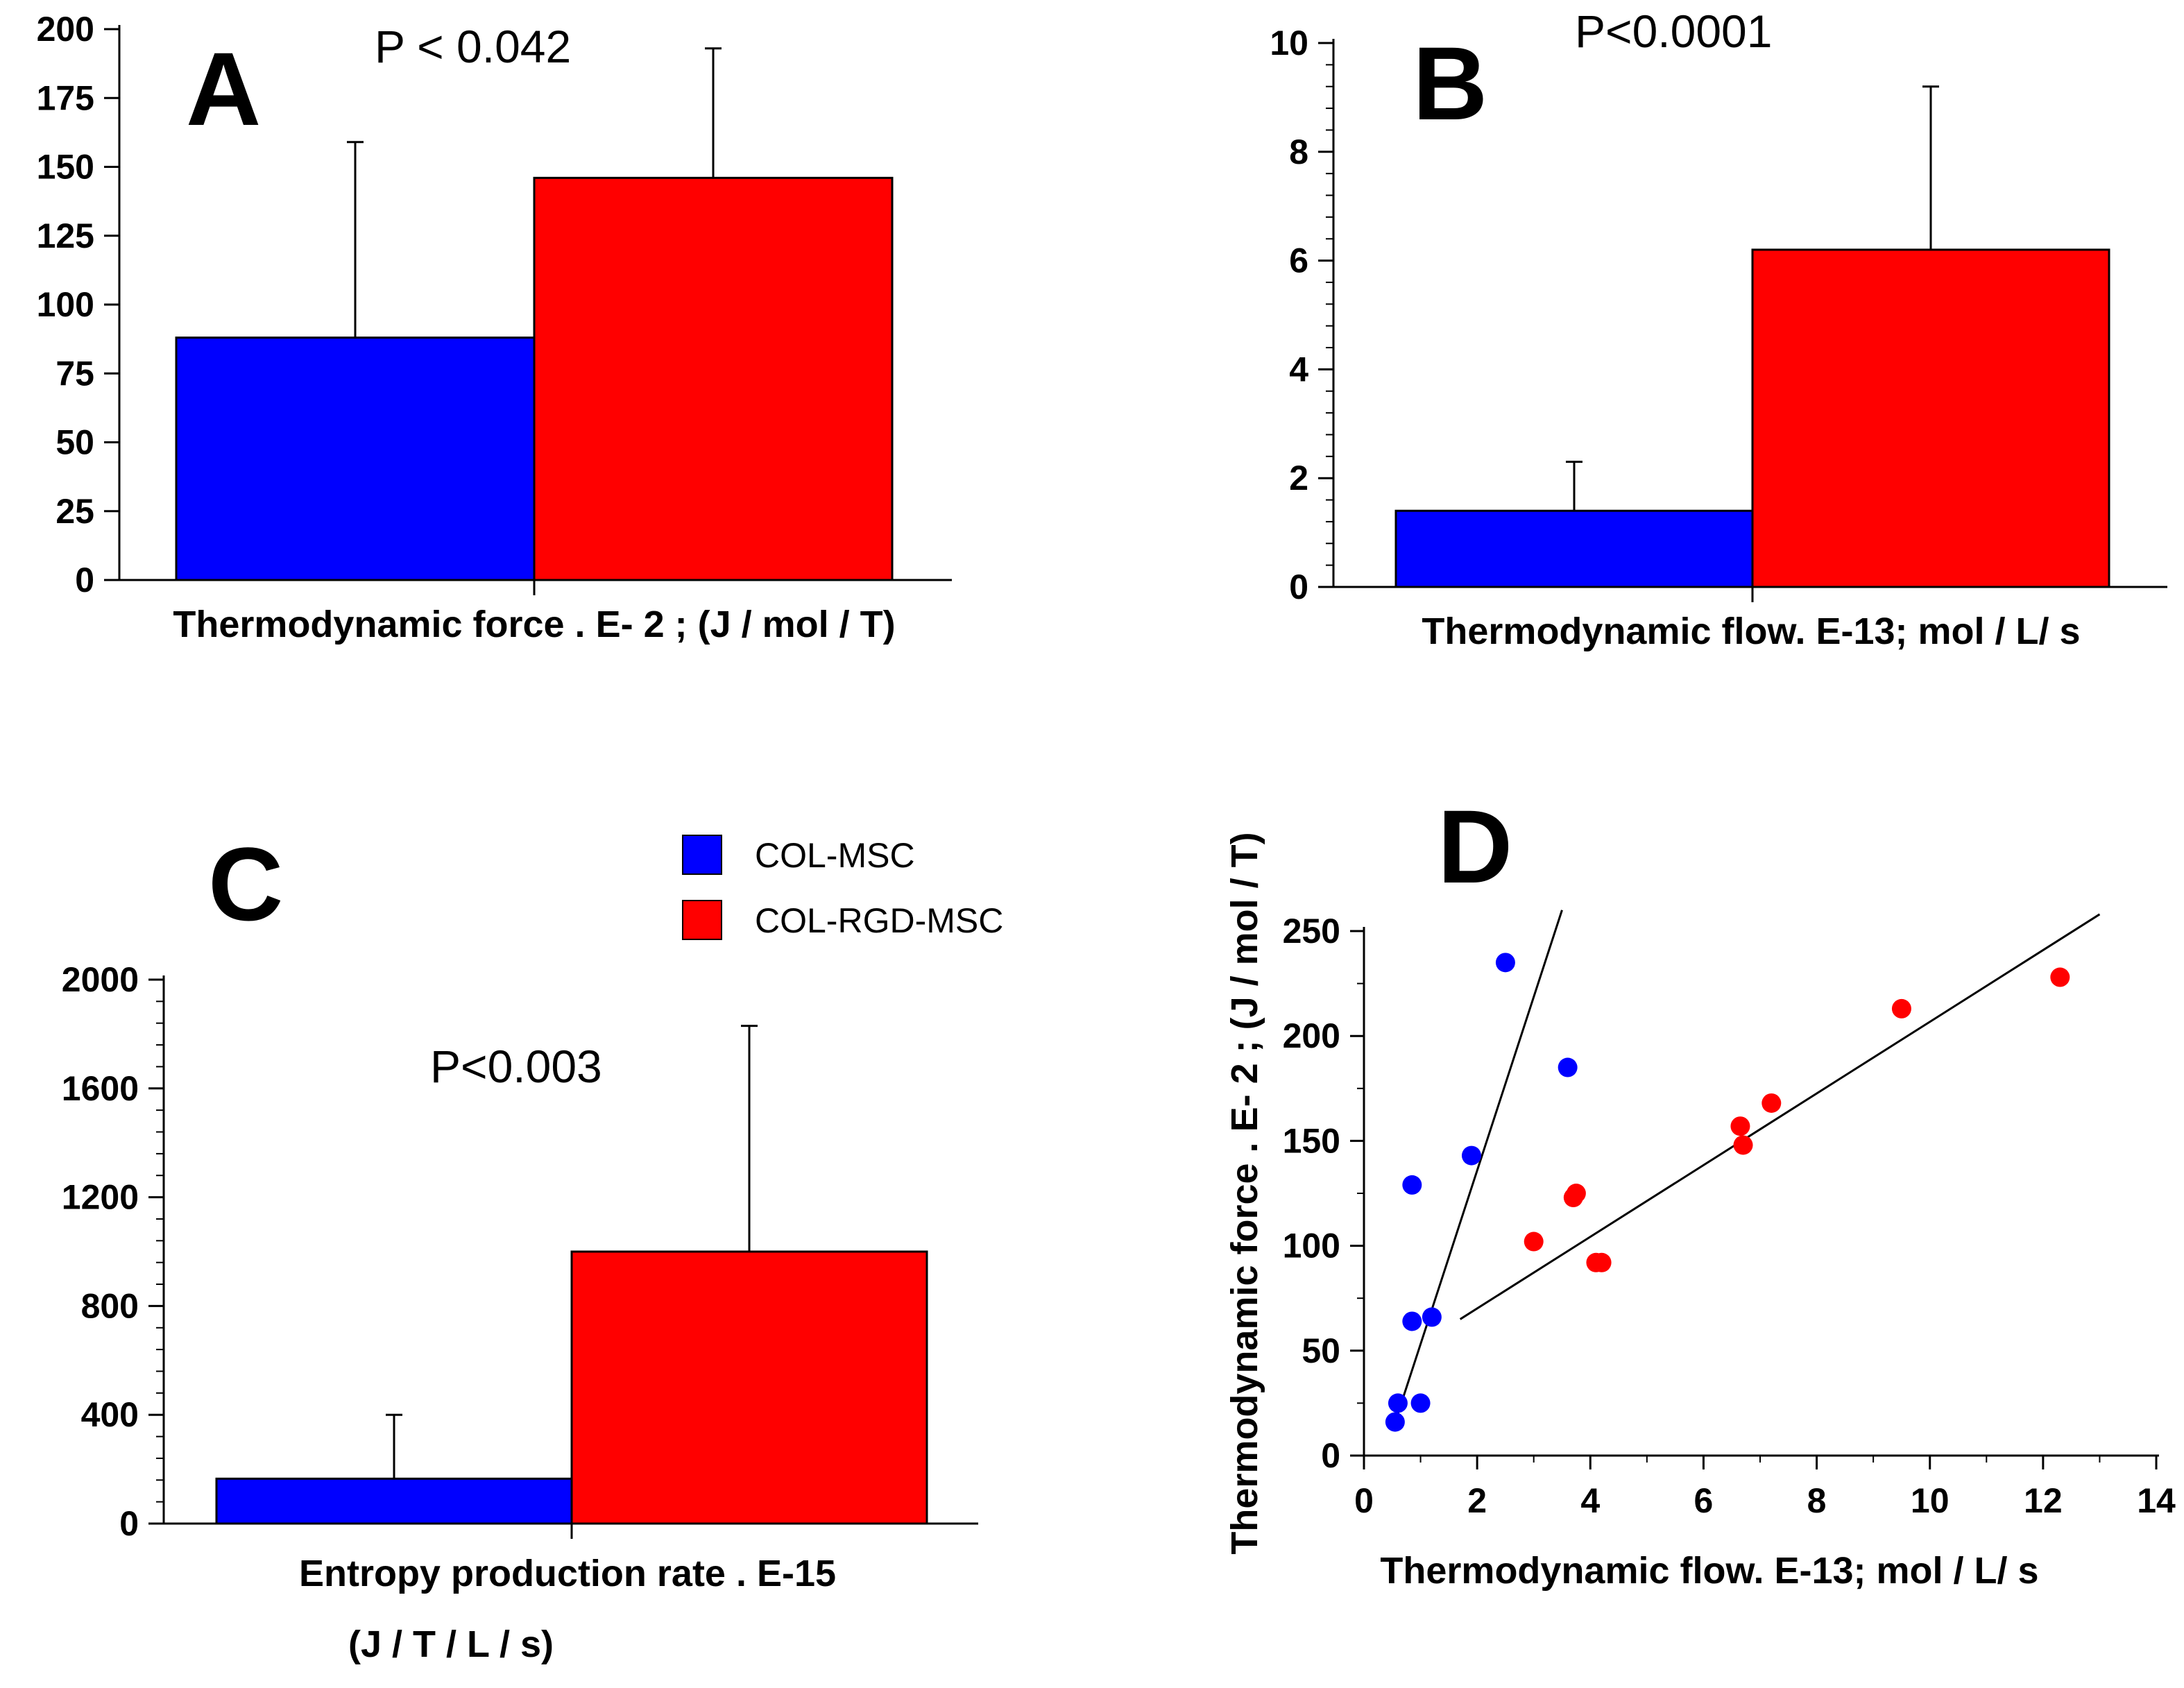 The width and height of the screenshot is (2184, 1688). What do you see at coordinates (1321, 1350) in the screenshot?
I see `panel-d-y-tick-label: 50` at bounding box center [1321, 1350].